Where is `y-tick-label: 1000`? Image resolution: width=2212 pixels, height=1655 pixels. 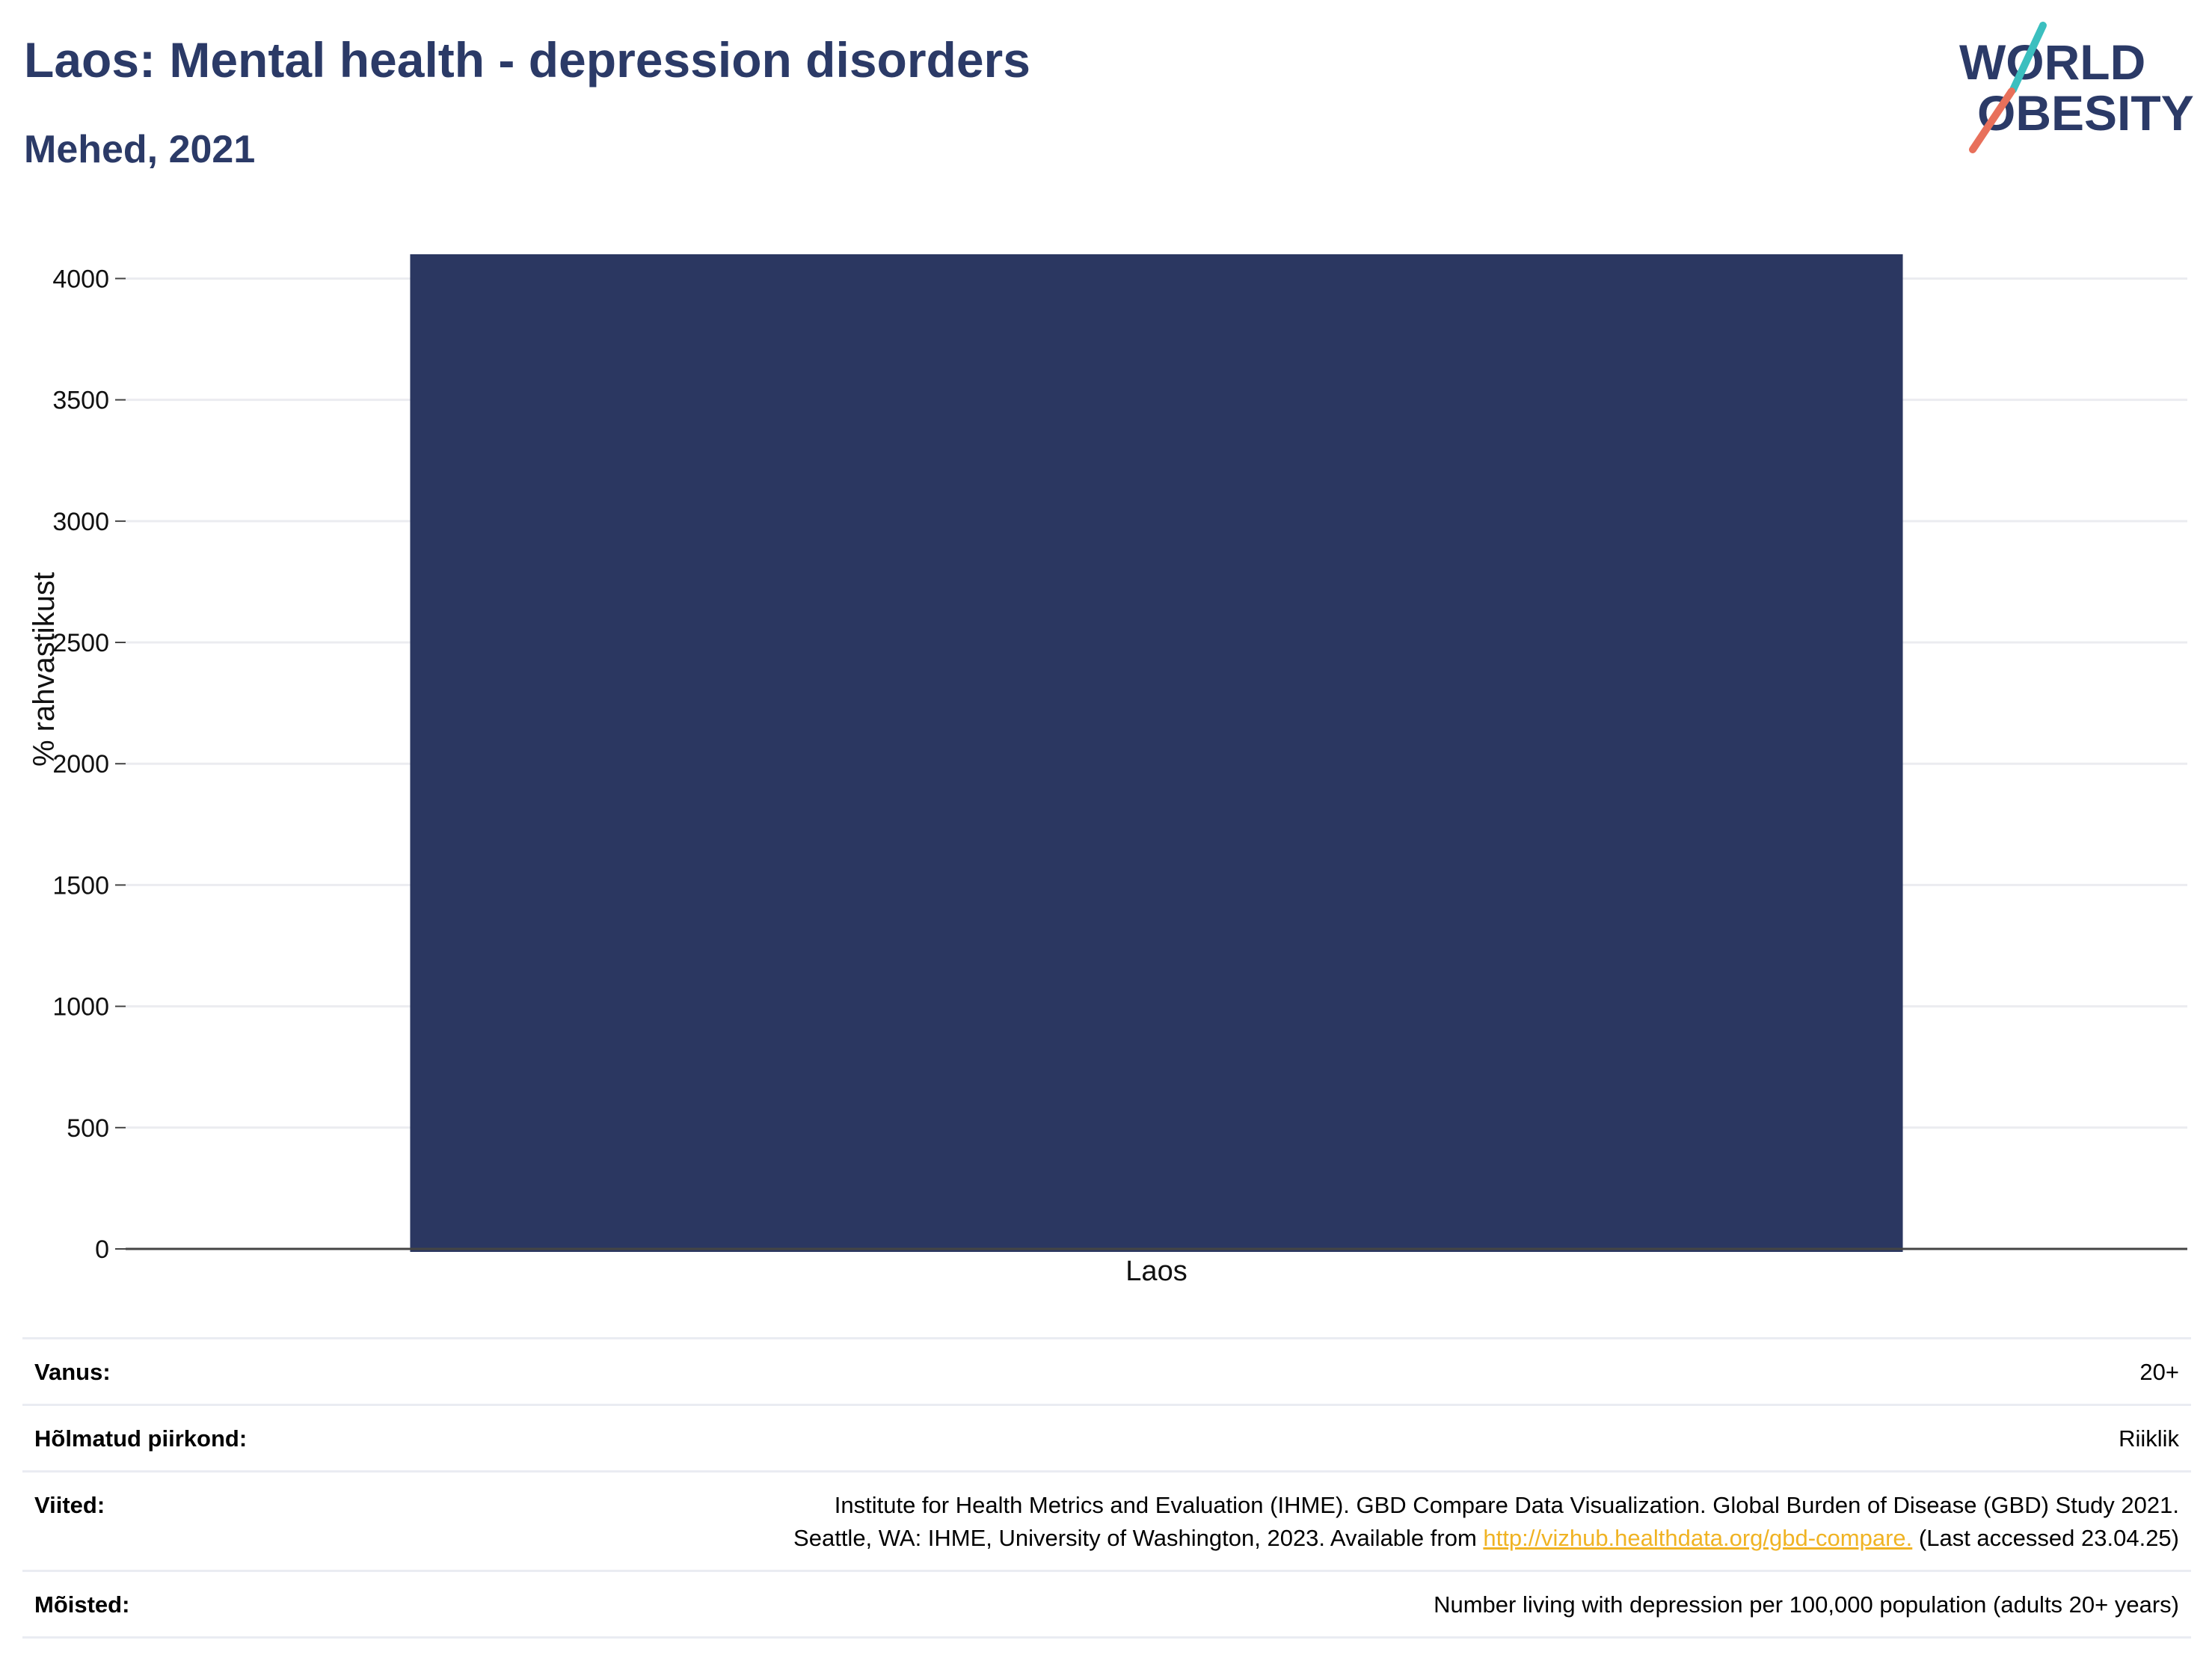
y-tick-label: 1000 is located at coordinates (80, 1007).